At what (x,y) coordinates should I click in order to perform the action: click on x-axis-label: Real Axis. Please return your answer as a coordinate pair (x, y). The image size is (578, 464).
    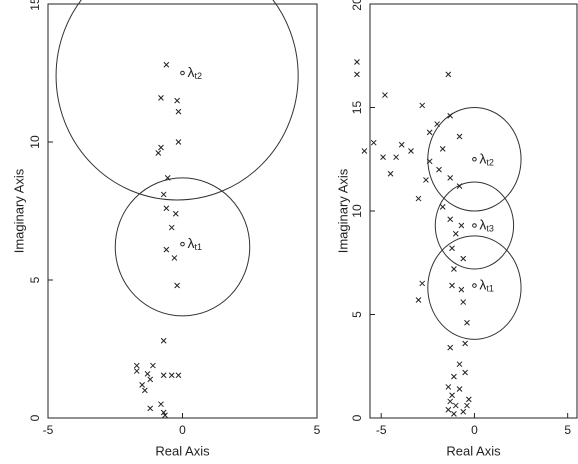
    Looking at the image, I should click on (473, 450).